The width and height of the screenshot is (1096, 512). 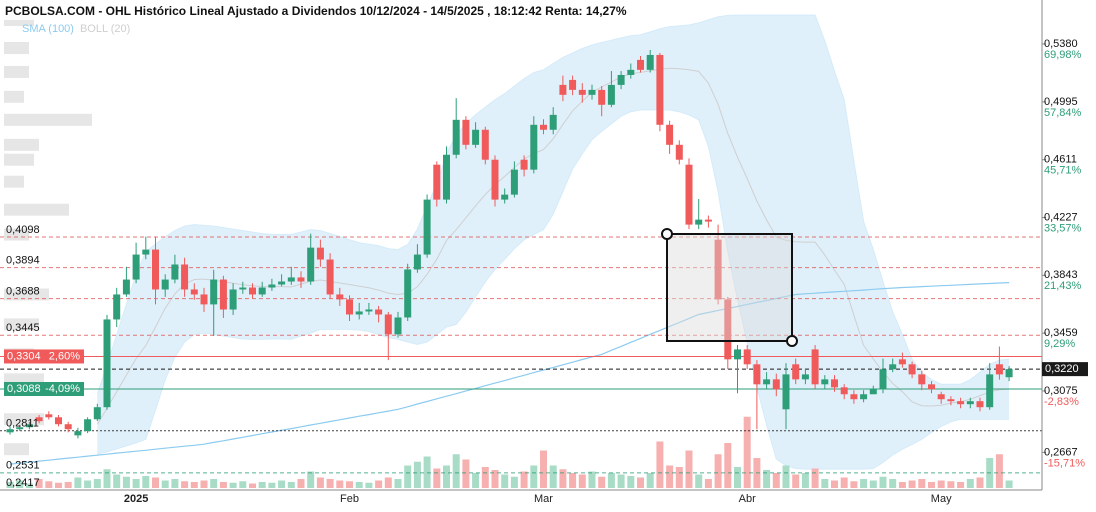 I want to click on x-tick-label: May, so click(x=941, y=499).